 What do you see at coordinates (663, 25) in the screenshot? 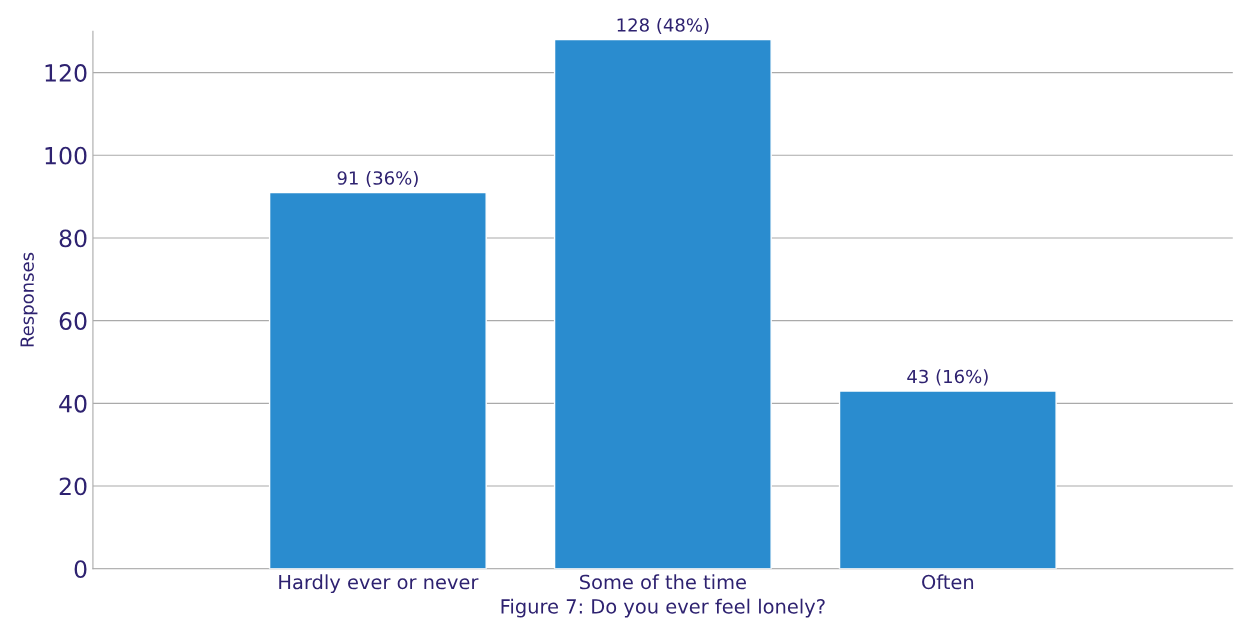
I see `data-label: 128 (48%)` at bounding box center [663, 25].